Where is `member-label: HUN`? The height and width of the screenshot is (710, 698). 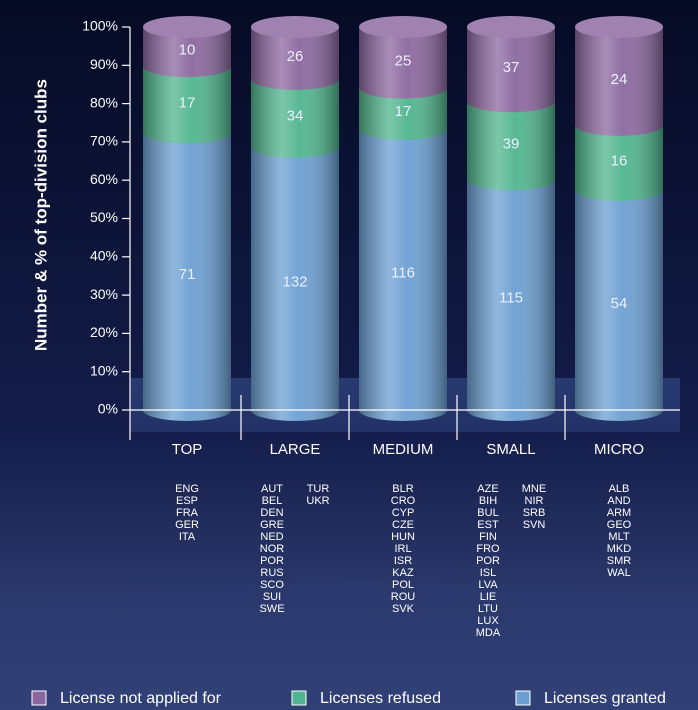 member-label: HUN is located at coordinates (403, 537).